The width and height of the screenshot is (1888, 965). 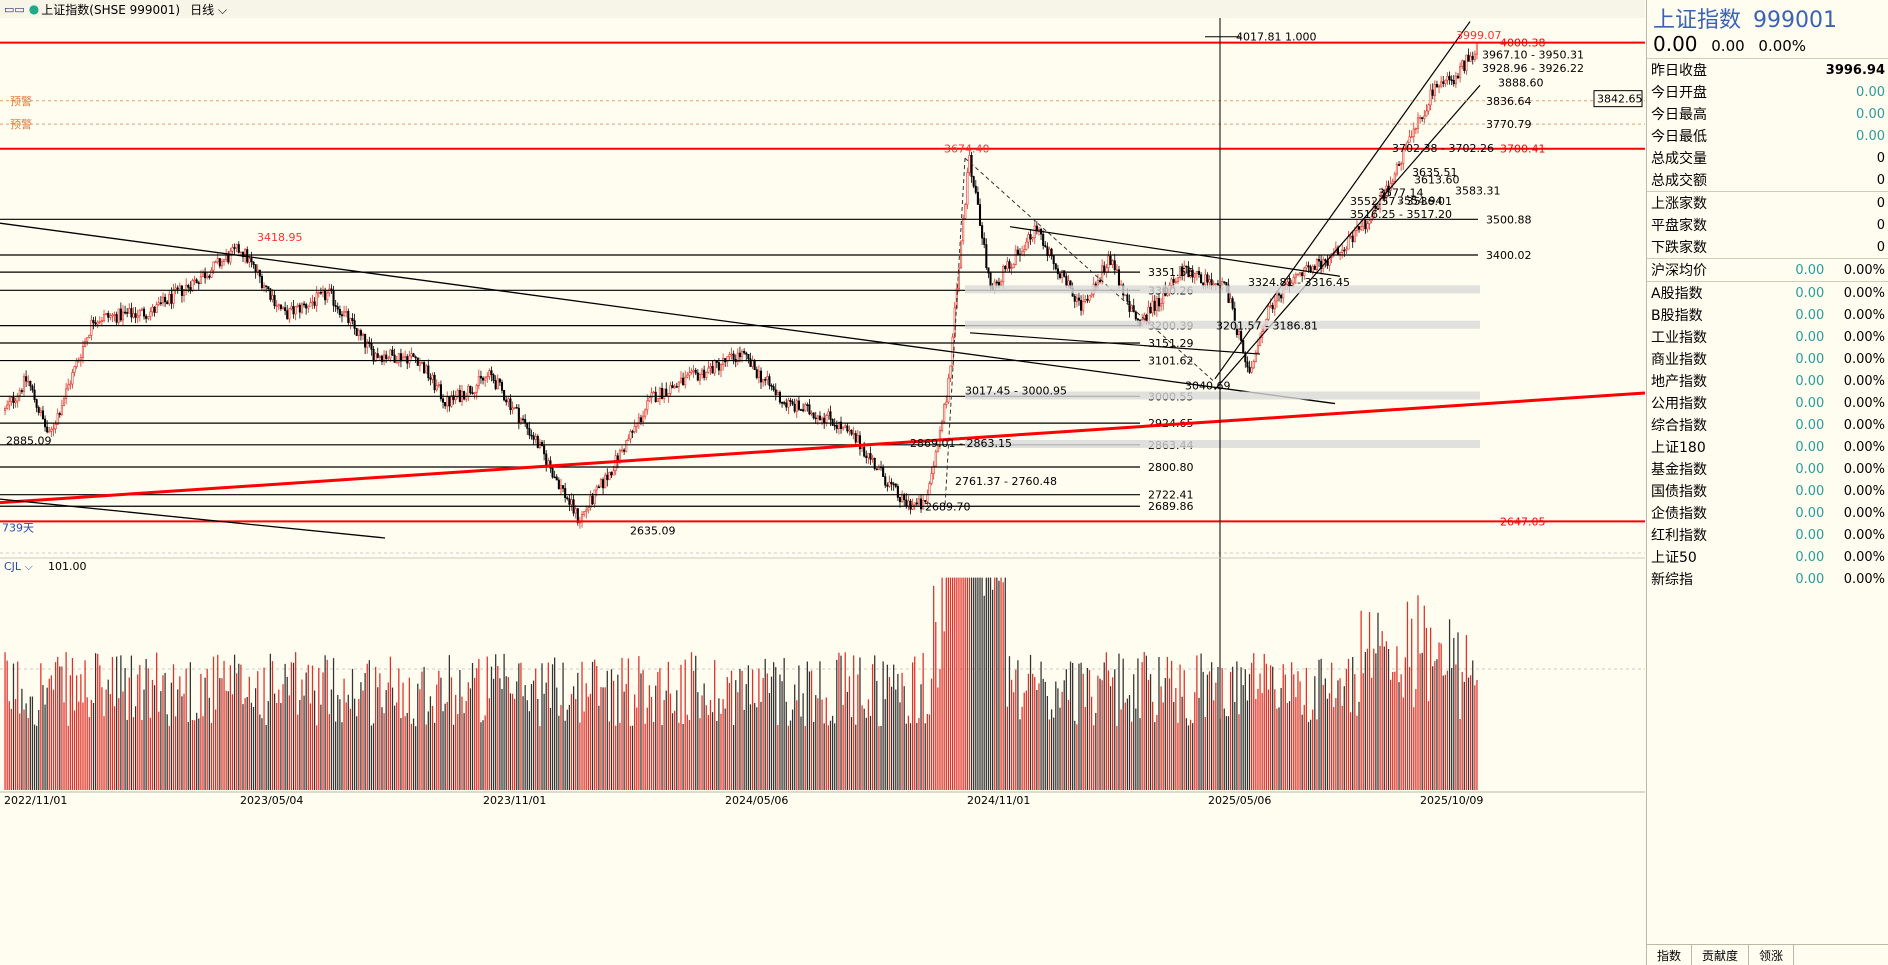 What do you see at coordinates (1767, 425) in the screenshot?
I see `index-row: 综合指数 0.00 0.00%` at bounding box center [1767, 425].